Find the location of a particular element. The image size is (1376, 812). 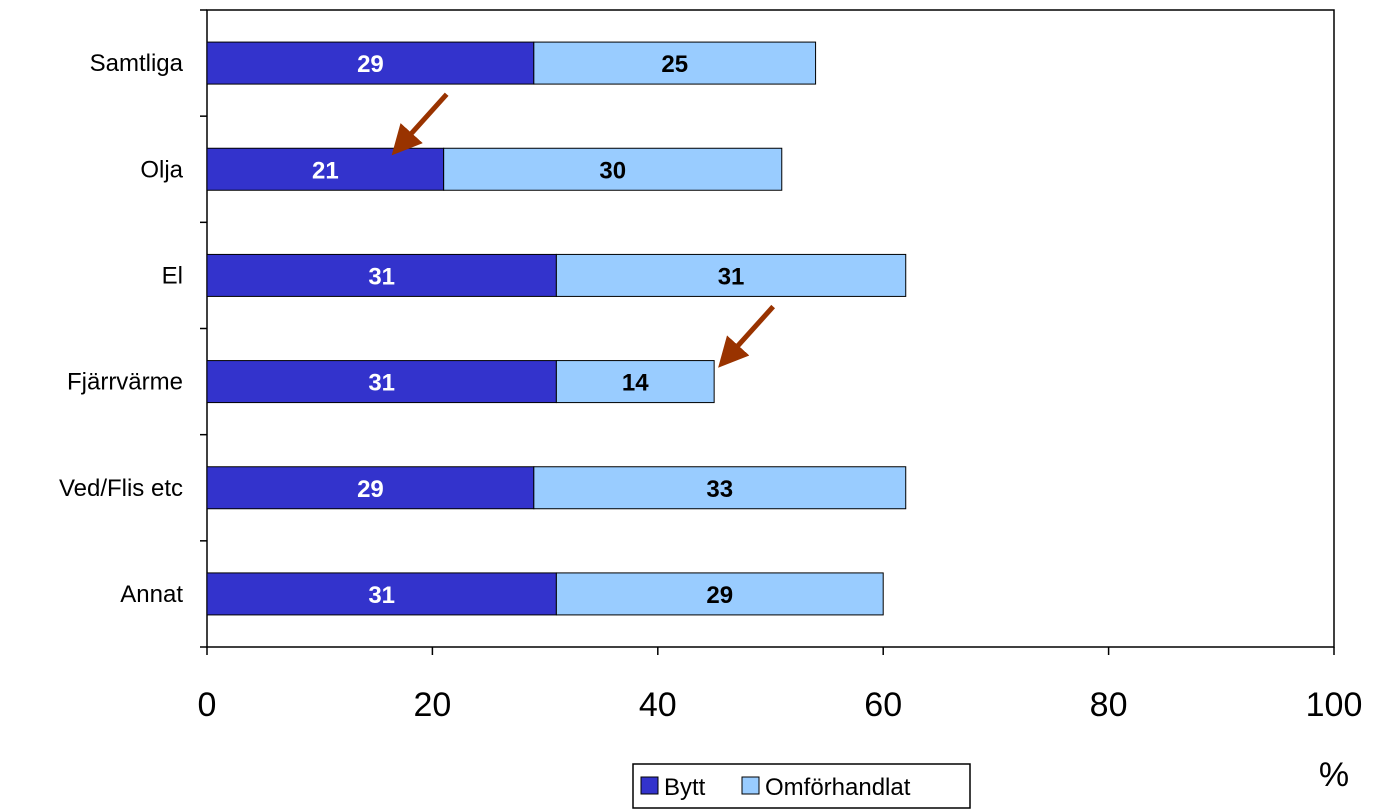

bar-value-label: 30 is located at coordinates (612, 170).